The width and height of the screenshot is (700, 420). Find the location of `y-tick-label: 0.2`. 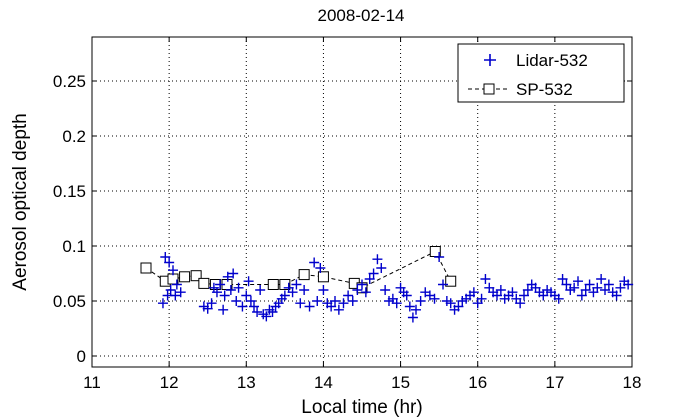

y-tick-label: 0.2 is located at coordinates (74, 136).